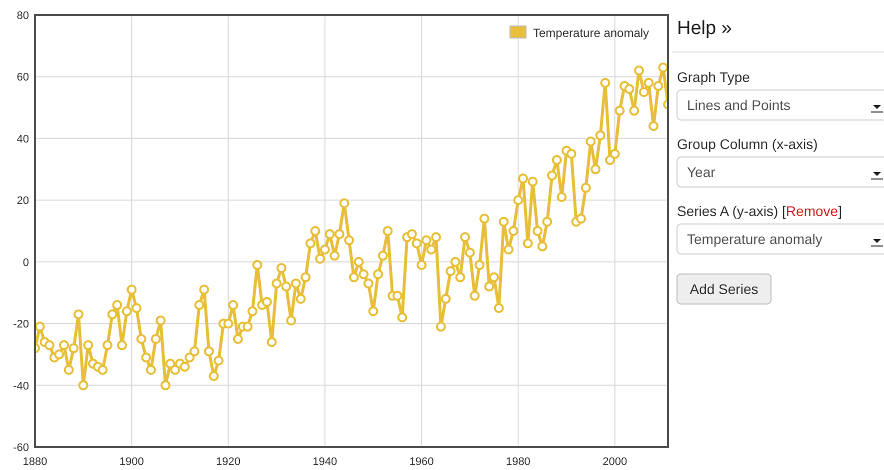  What do you see at coordinates (22, 201) in the screenshot?
I see `y-tick-label: 20` at bounding box center [22, 201].